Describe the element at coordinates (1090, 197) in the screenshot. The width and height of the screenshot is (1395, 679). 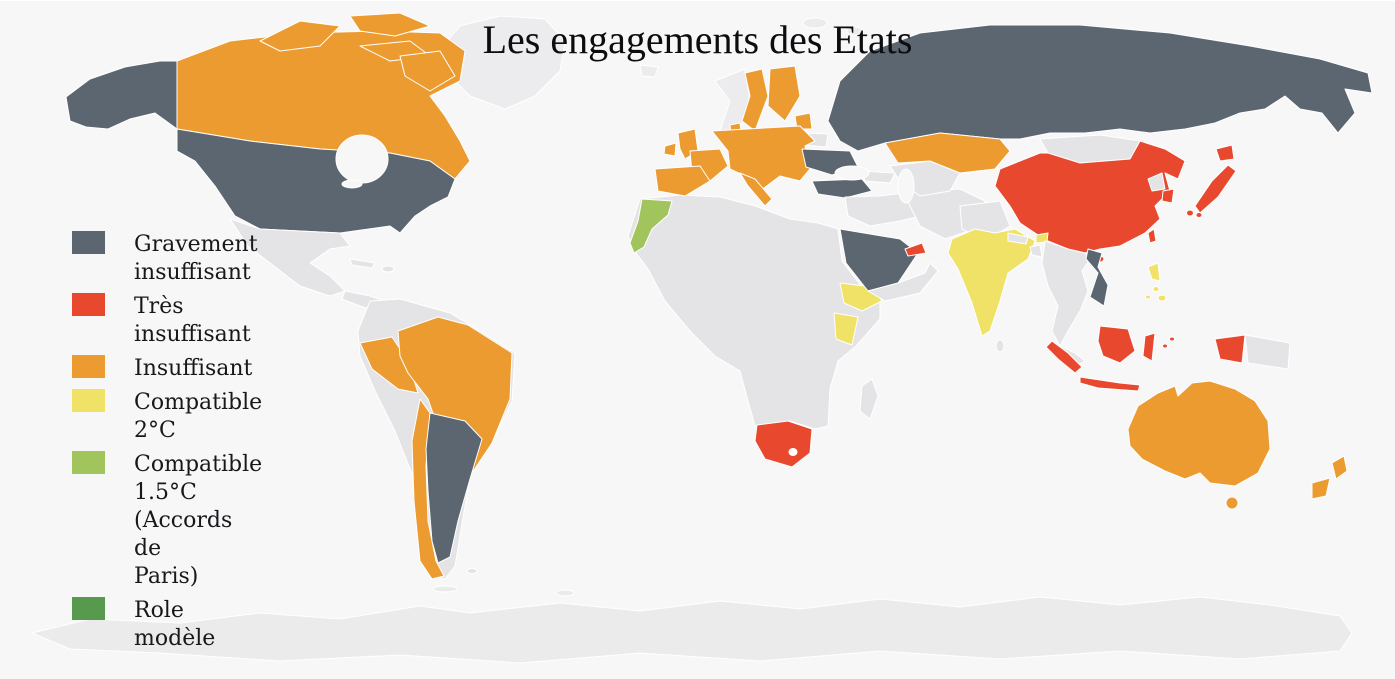
I see `country-china` at that location.